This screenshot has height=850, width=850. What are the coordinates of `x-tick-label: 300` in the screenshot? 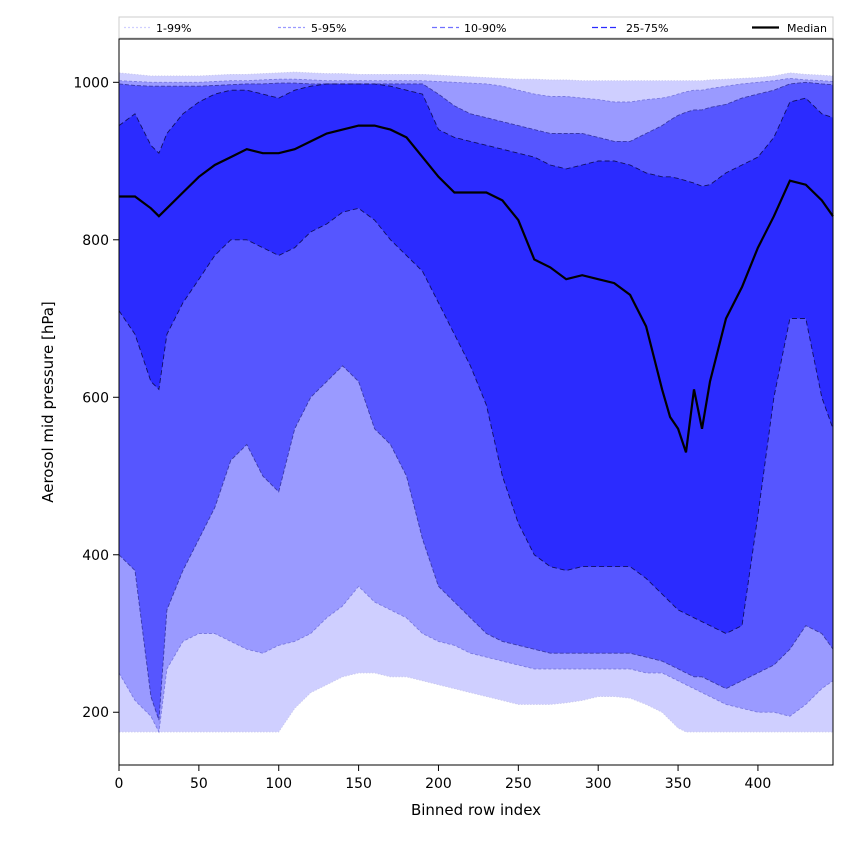 It's located at (598, 784).